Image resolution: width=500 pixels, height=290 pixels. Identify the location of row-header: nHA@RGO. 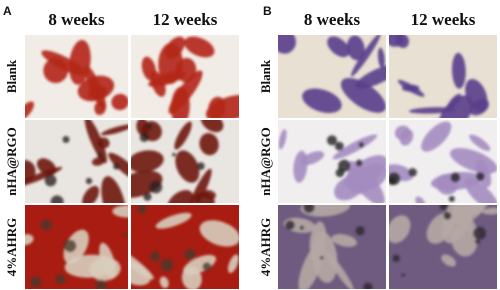
(265, 161).